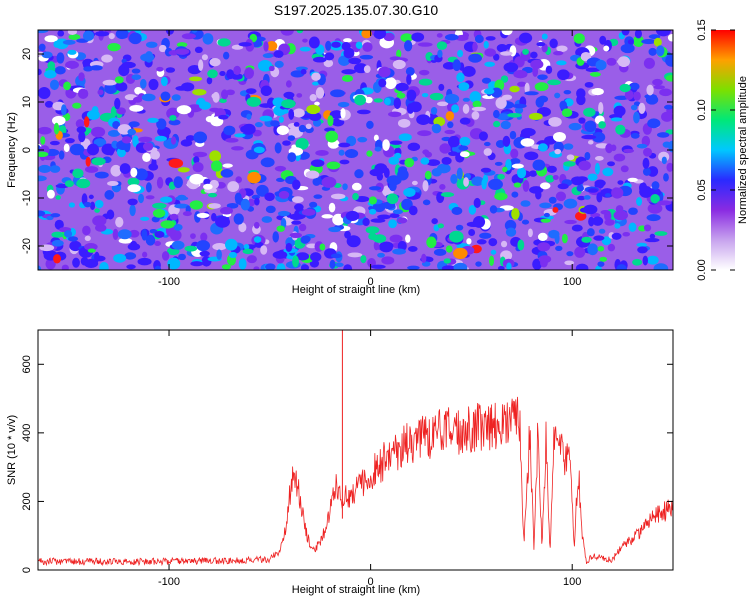 The width and height of the screenshot is (750, 600). Describe the element at coordinates (371, 282) in the screenshot. I see `x-tick-label: 0` at that location.